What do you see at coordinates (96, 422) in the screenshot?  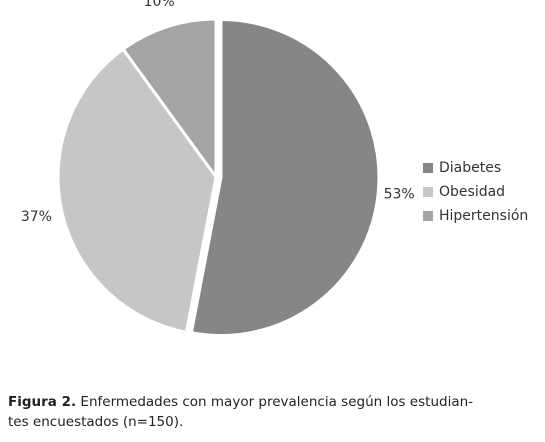 I see `caption-line: tes encuestados (n=150).` at bounding box center [96, 422].